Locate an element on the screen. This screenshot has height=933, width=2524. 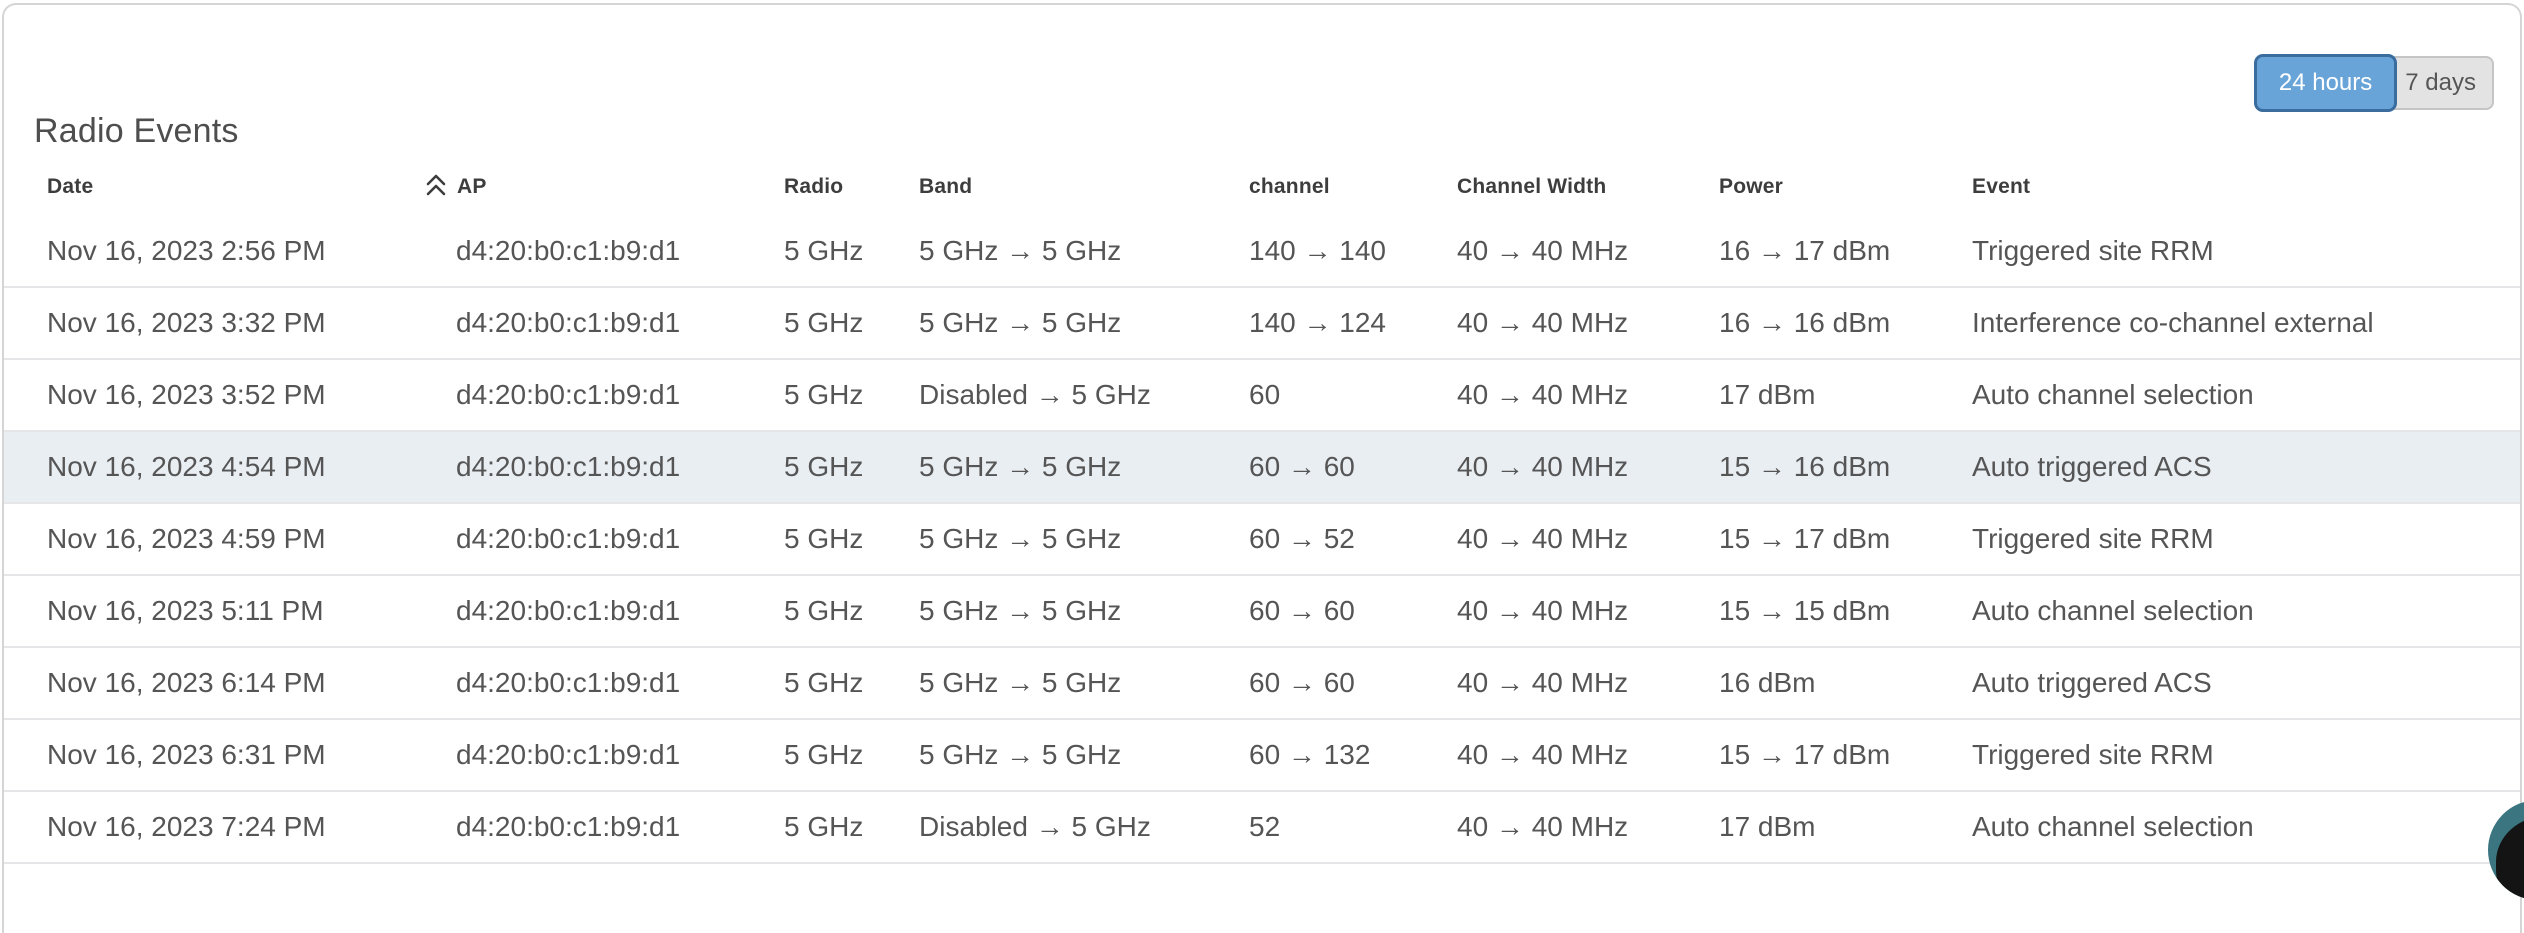
cell-channel: 60 → 52 is located at coordinates (1302, 538).